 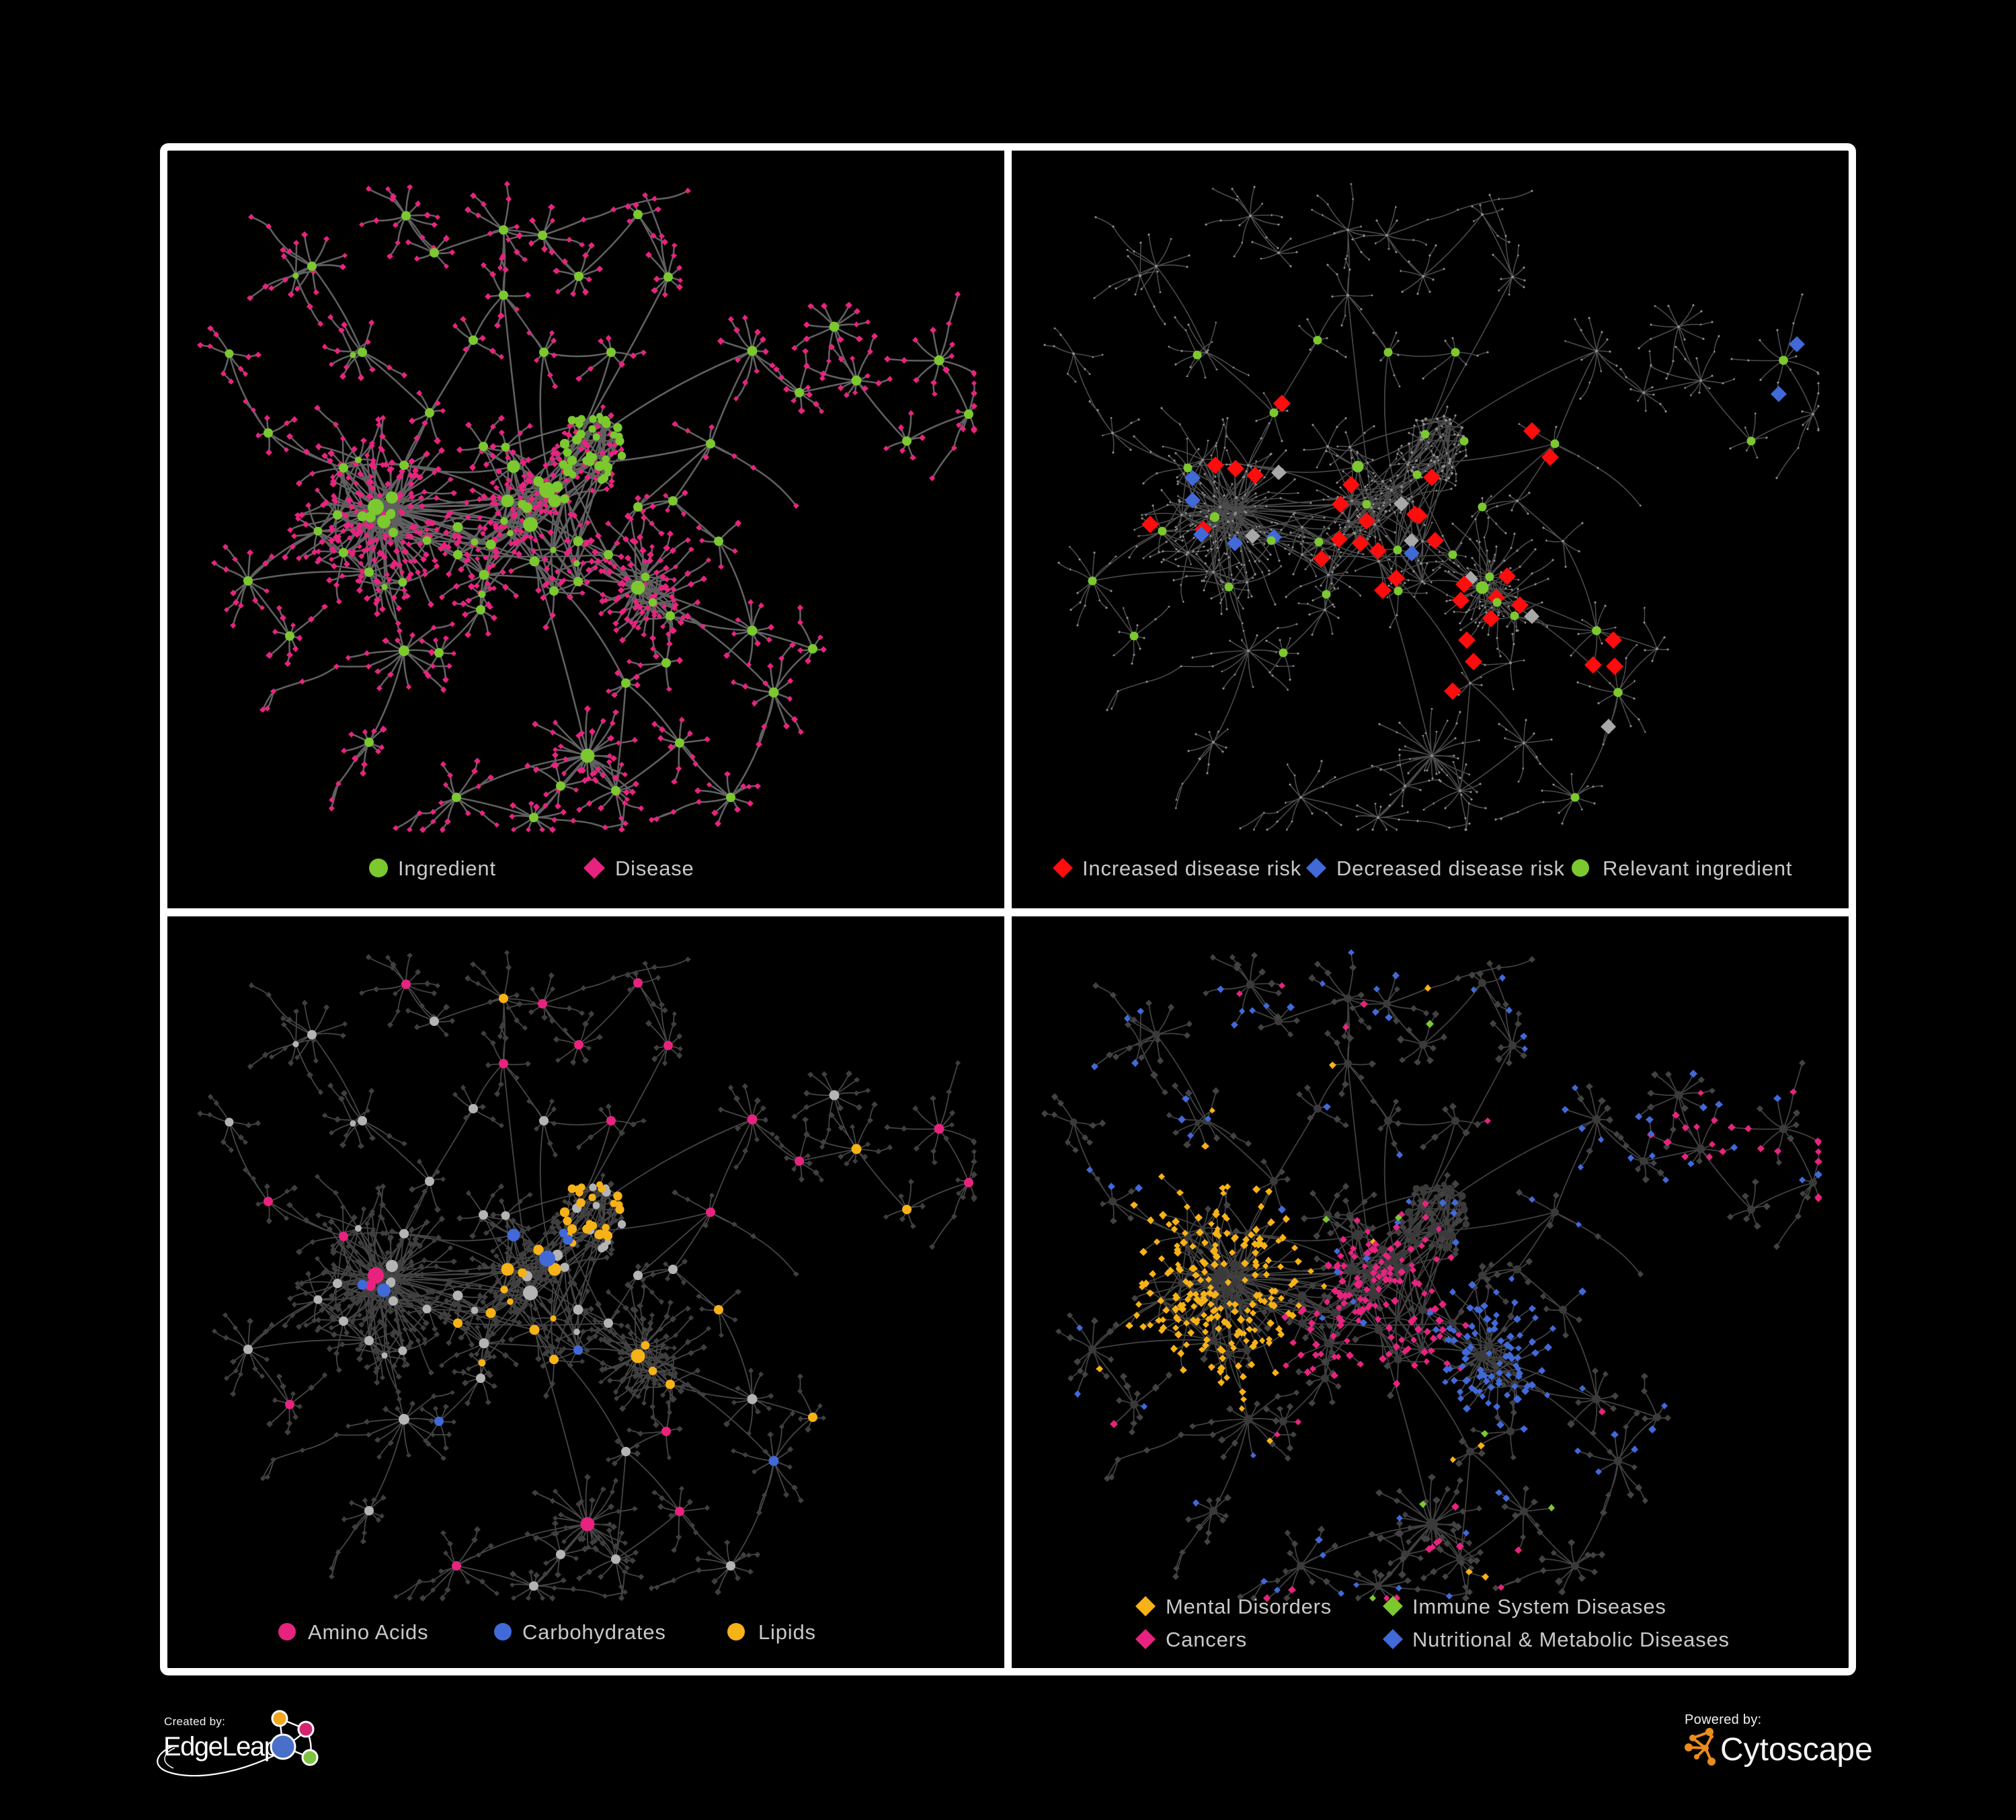 What do you see at coordinates (220, 1747) in the screenshot?
I see `svg-text: EdgeLeap` at bounding box center [220, 1747].